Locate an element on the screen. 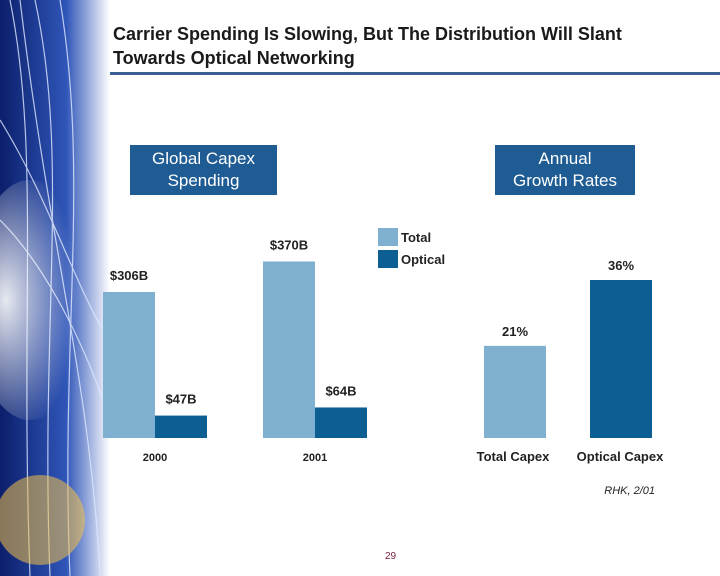 This screenshot has height=576, width=720. label-optical-capex: 36% is located at coordinates (621, 265).